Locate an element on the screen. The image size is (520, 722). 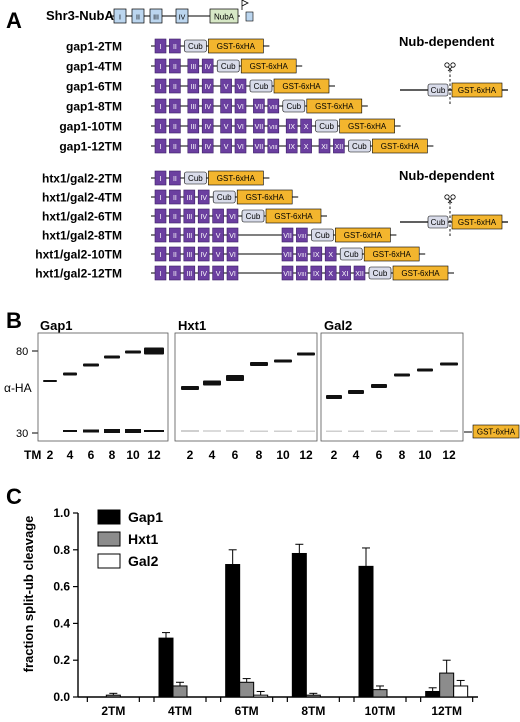
panel-label-c: C is located at coordinates (14, 496).